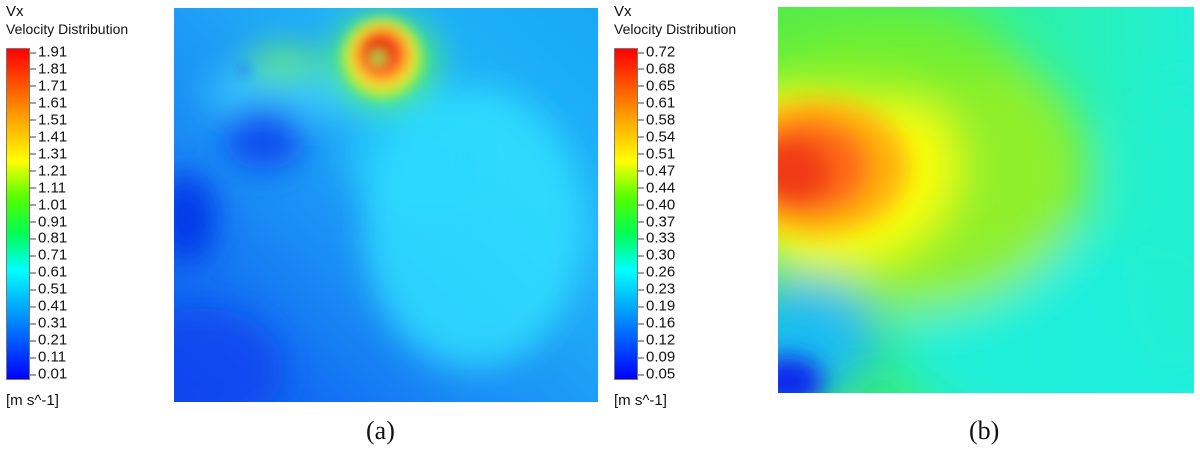 The height and width of the screenshot is (449, 1200). What do you see at coordinates (48, 86) in the screenshot?
I see `legend-a-tick: 1.71` at bounding box center [48, 86].